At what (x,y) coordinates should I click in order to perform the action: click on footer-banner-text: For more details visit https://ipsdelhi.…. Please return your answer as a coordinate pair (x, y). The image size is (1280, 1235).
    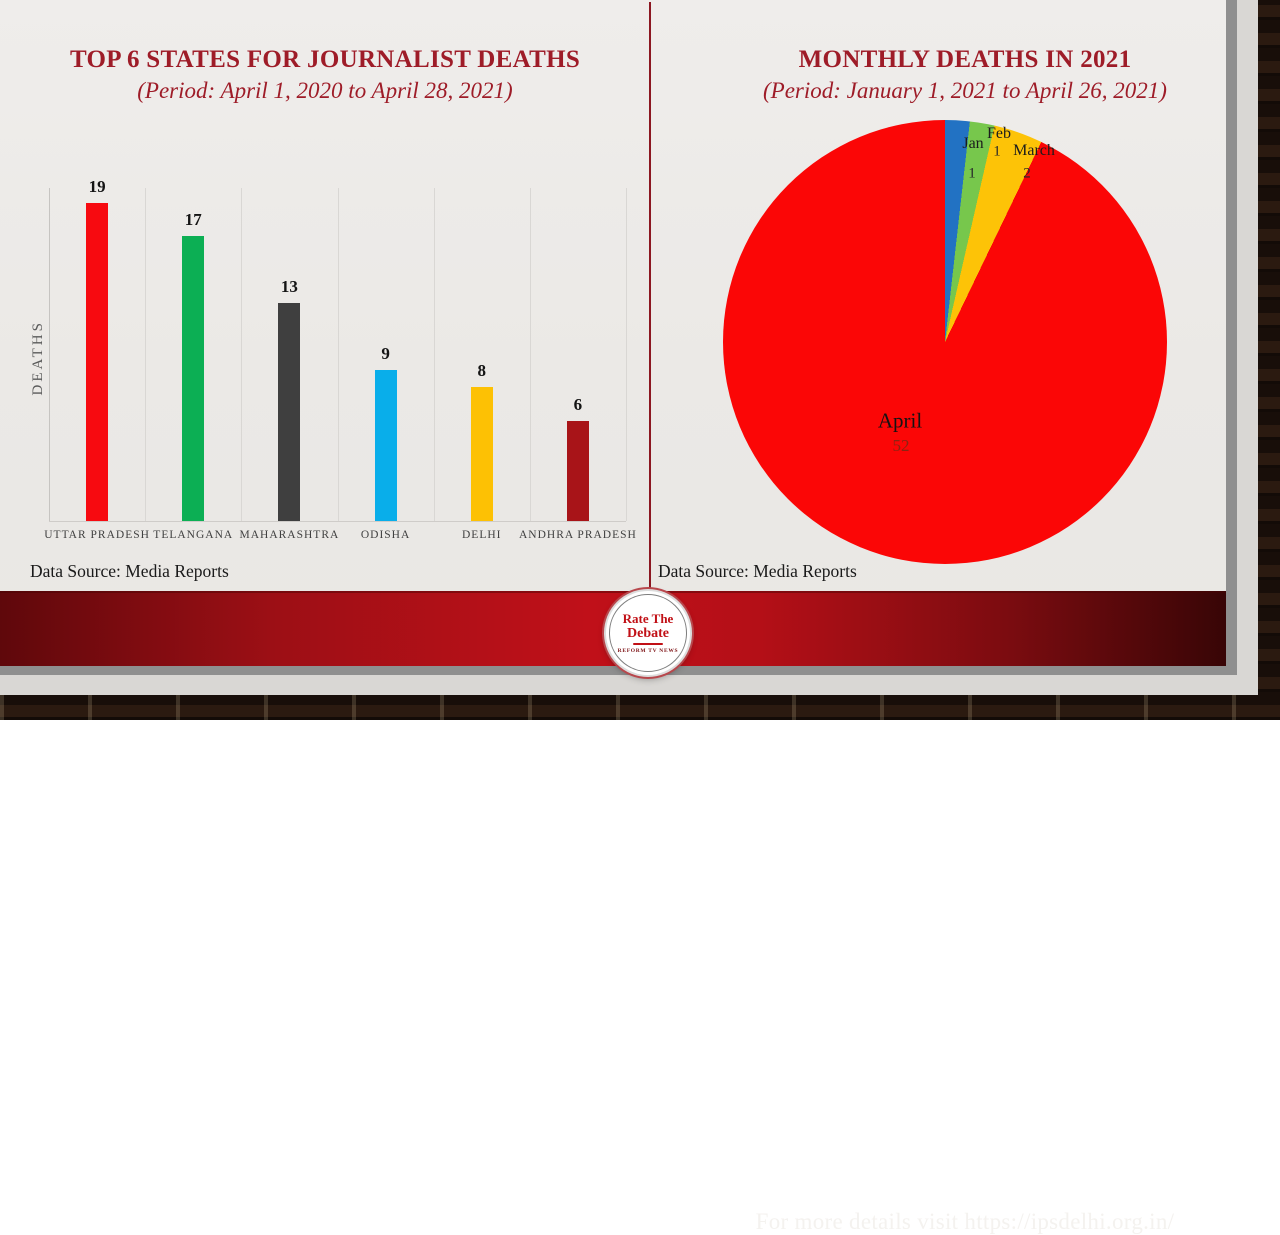
    Looking at the image, I should click on (965, 1221).